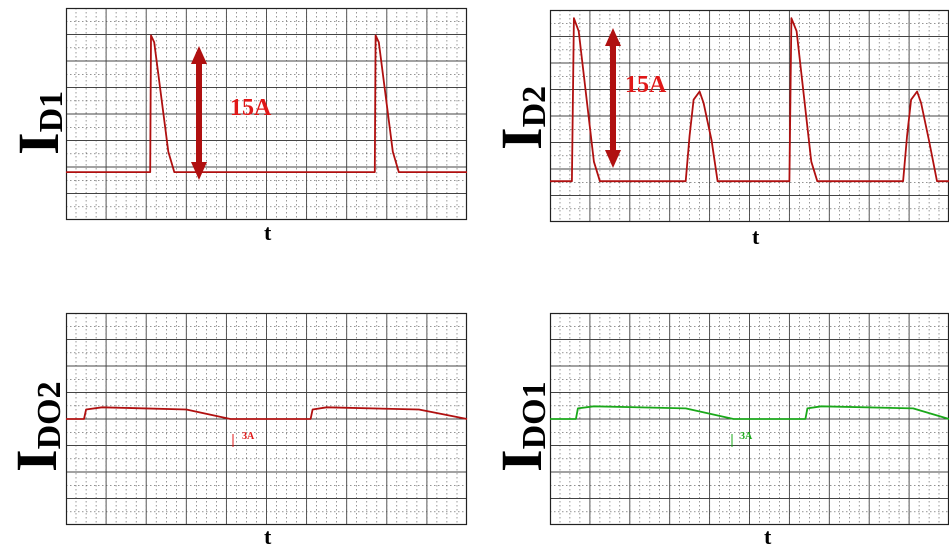 The width and height of the screenshot is (949, 550). What do you see at coordinates (749, 412) in the screenshot?
I see `series-line-ido1` at bounding box center [749, 412].